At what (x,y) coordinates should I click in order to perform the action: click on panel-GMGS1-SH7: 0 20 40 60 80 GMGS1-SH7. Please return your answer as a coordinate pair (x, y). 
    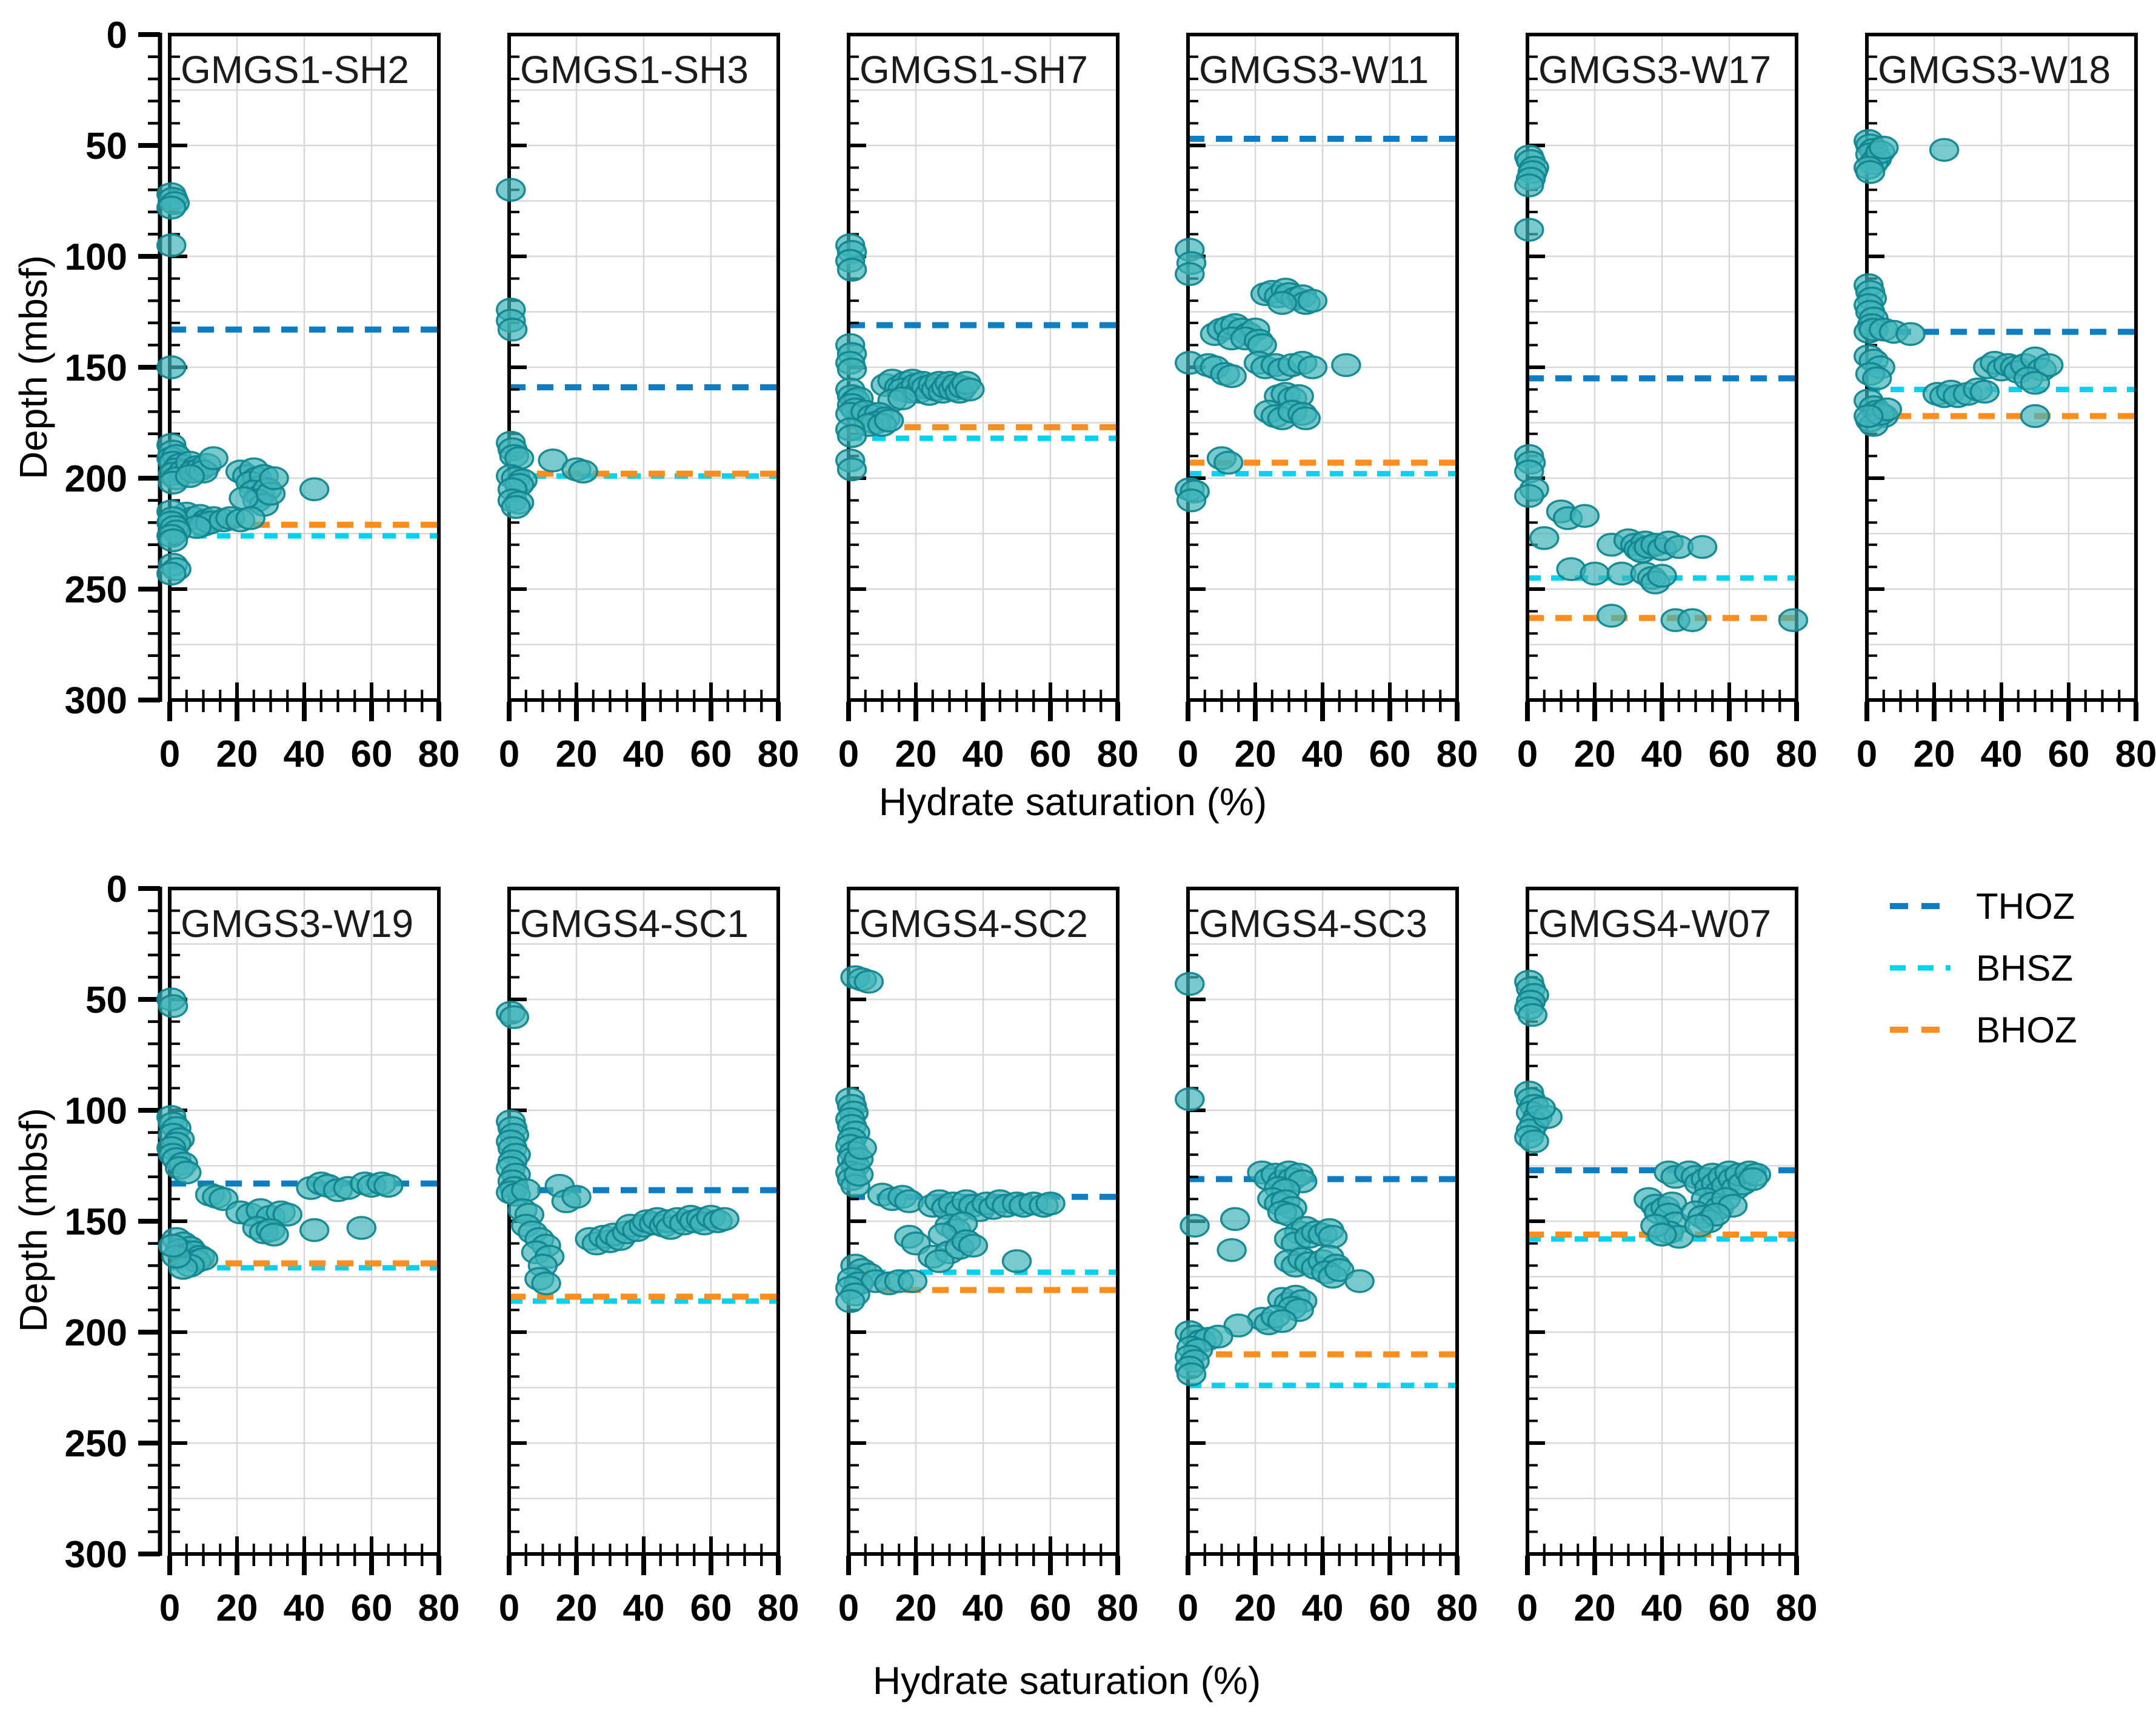
    Looking at the image, I should click on (986, 404).